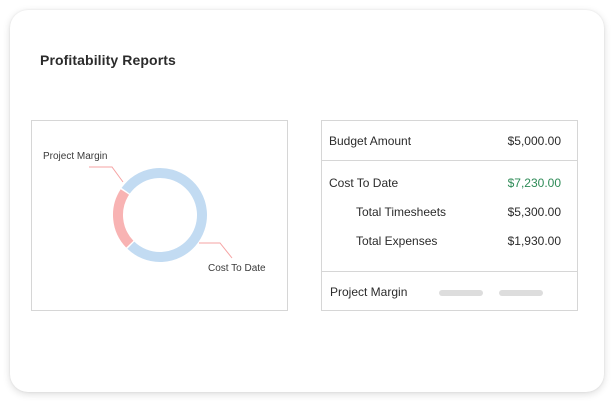 Image resolution: width=614 pixels, height=409 pixels. Describe the element at coordinates (534, 241) in the screenshot. I see `total-expenses-value: $1,930.00` at that location.